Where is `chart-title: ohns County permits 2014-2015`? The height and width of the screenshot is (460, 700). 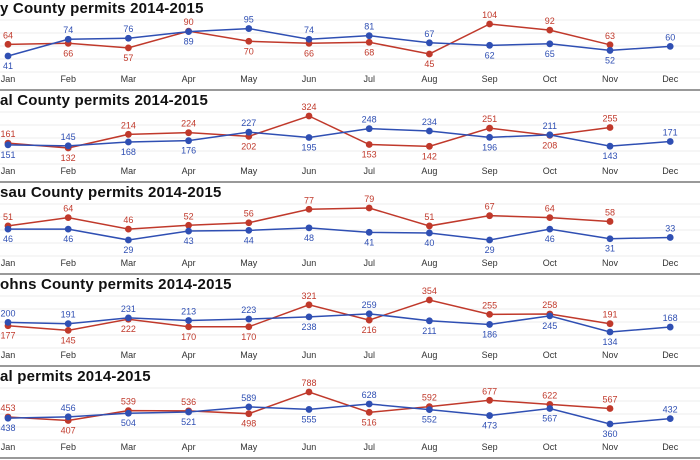
chart-title: ohns County permits 2014-2015 is located at coordinates (116, 284).